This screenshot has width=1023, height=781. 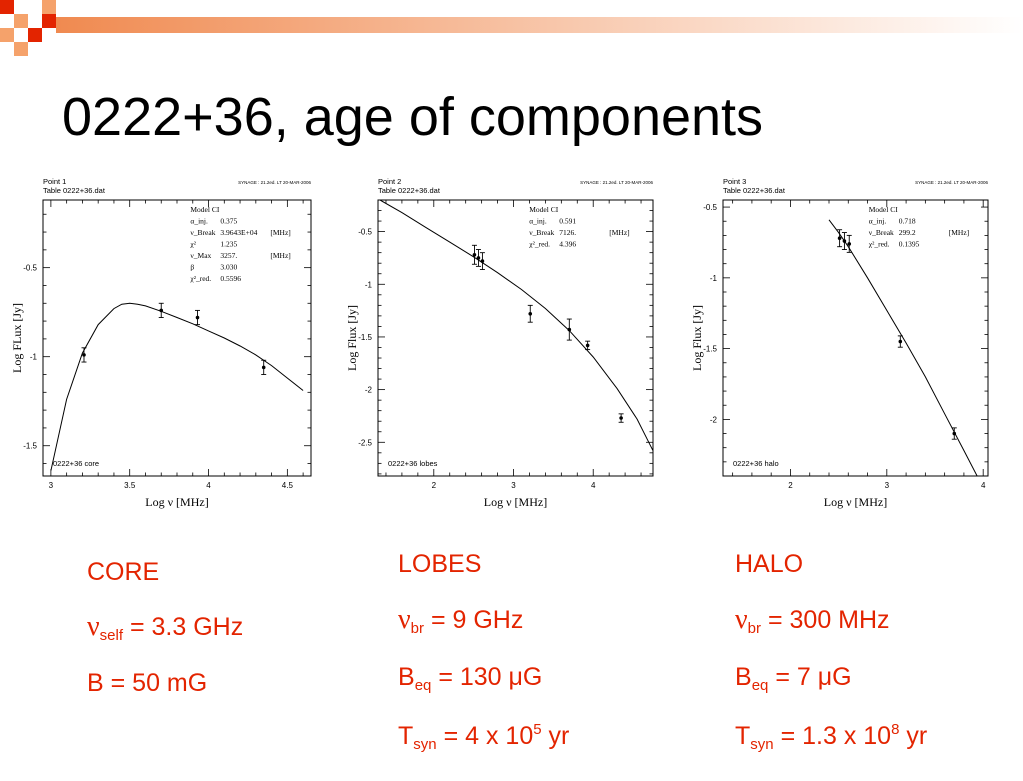 What do you see at coordinates (743, 677) in the screenshot?
I see `note-symbol: B` at bounding box center [743, 677].